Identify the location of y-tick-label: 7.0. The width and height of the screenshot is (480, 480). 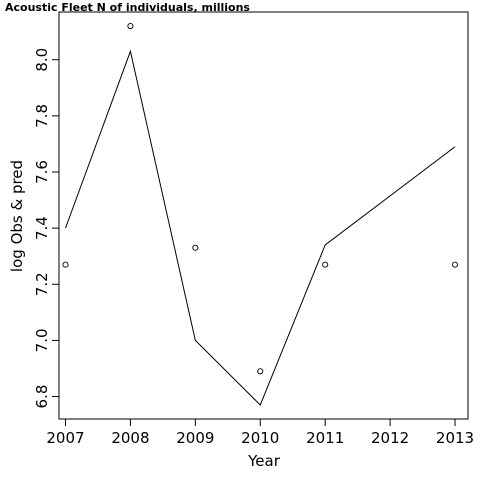
(42, 340).